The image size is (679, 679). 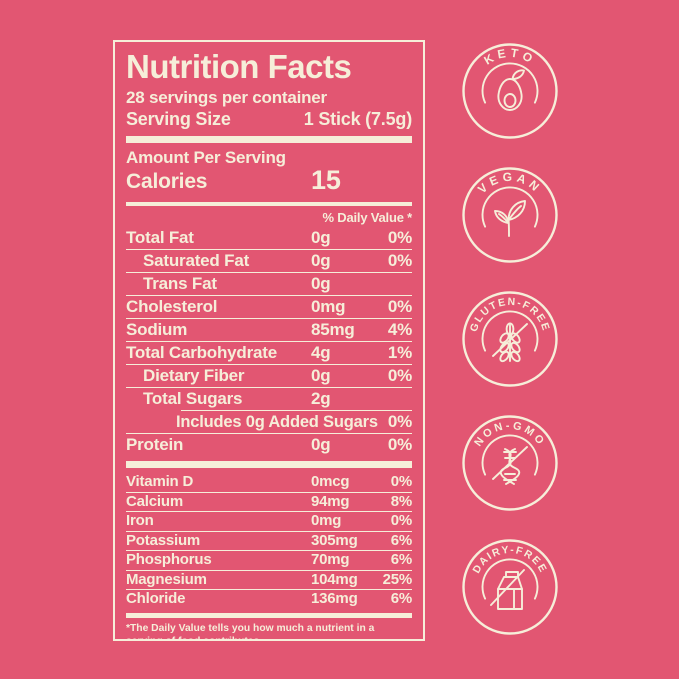 I want to click on micronutrient-row: Vitamin D 0mcg 0%, so click(x=269, y=483).